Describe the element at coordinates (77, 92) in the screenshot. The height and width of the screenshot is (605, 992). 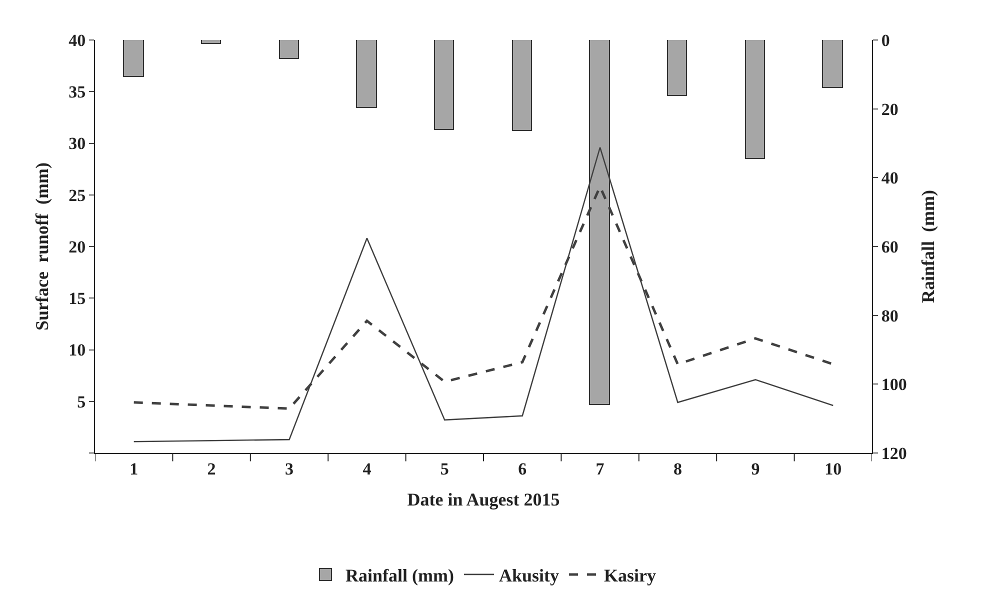
I see `y-tick-label: 35` at that location.